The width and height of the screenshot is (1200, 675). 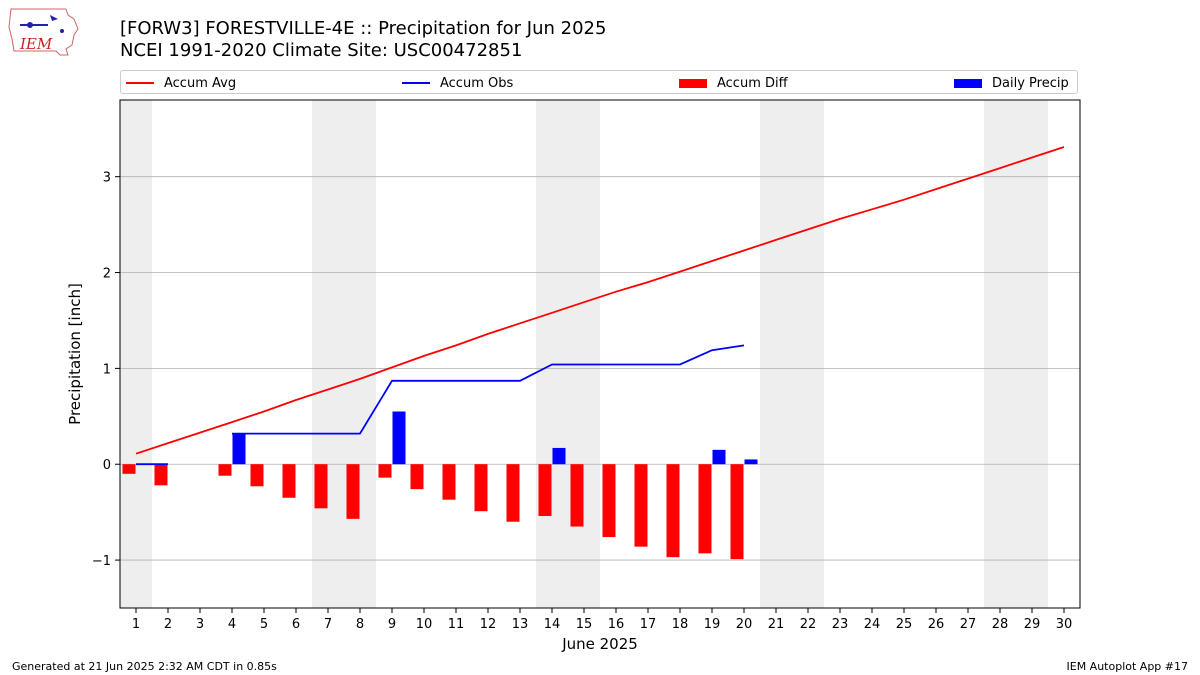 I want to click on legend-swatch-daily-precip, so click(x=968, y=83).